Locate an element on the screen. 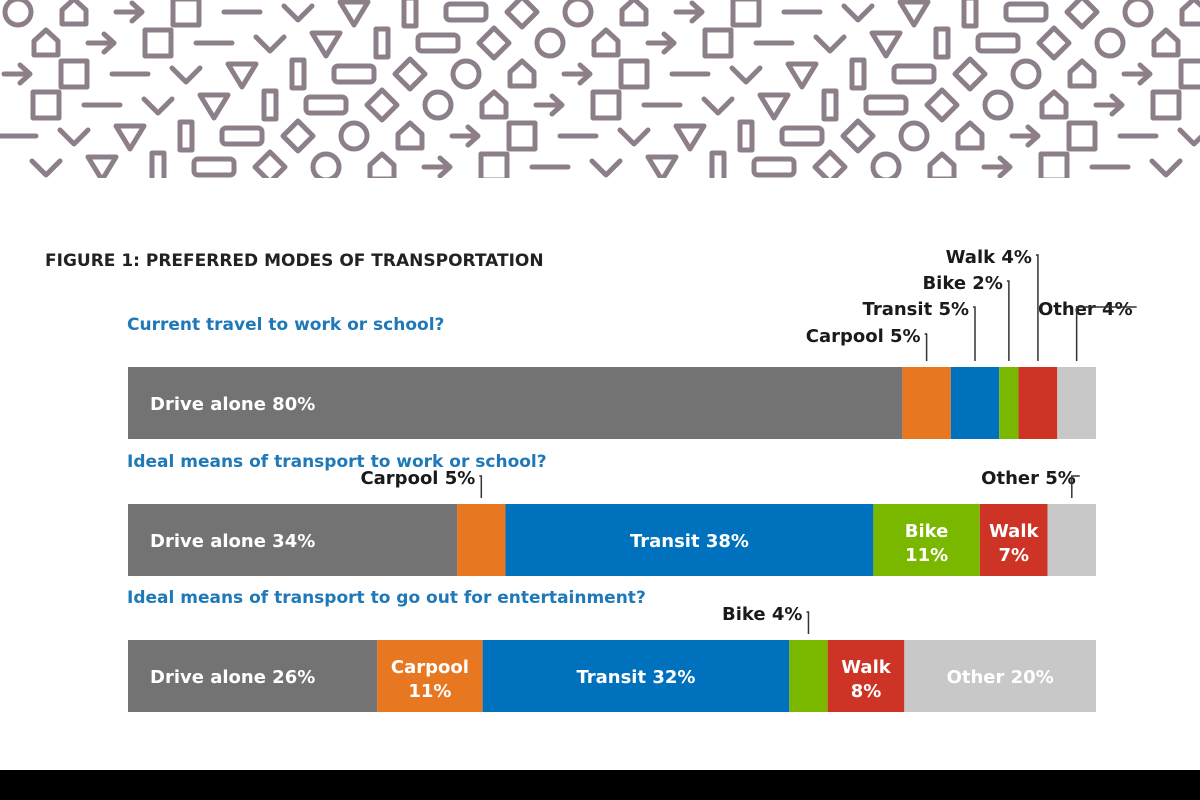 The width and height of the screenshot is (1200, 800). segment-label: Bike is located at coordinates (927, 531).